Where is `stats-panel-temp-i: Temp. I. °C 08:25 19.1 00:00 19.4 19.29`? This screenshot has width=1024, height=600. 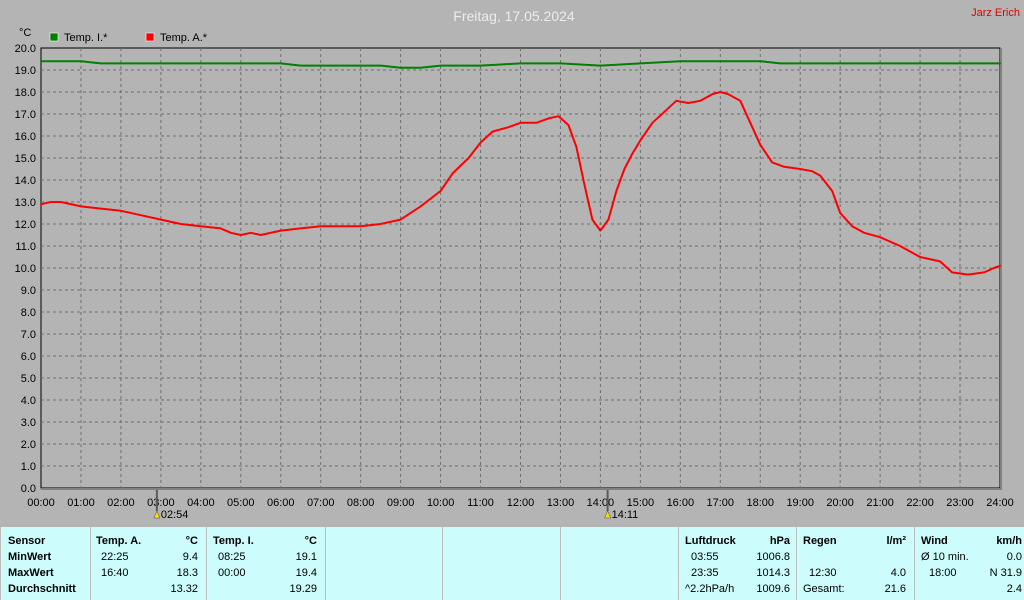
stats-panel-temp-i: Temp. I. °C 08:25 19.1 00:00 19.4 19.29 is located at coordinates (265, 563).